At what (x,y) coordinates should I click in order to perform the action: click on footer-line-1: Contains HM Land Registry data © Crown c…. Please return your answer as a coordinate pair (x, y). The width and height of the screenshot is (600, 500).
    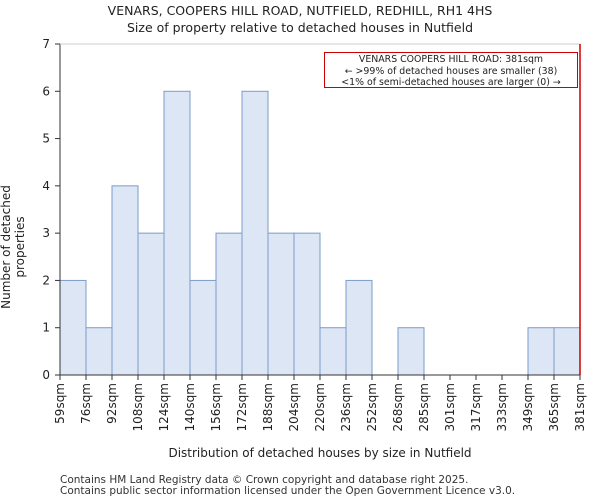
    Looking at the image, I should click on (264, 480).